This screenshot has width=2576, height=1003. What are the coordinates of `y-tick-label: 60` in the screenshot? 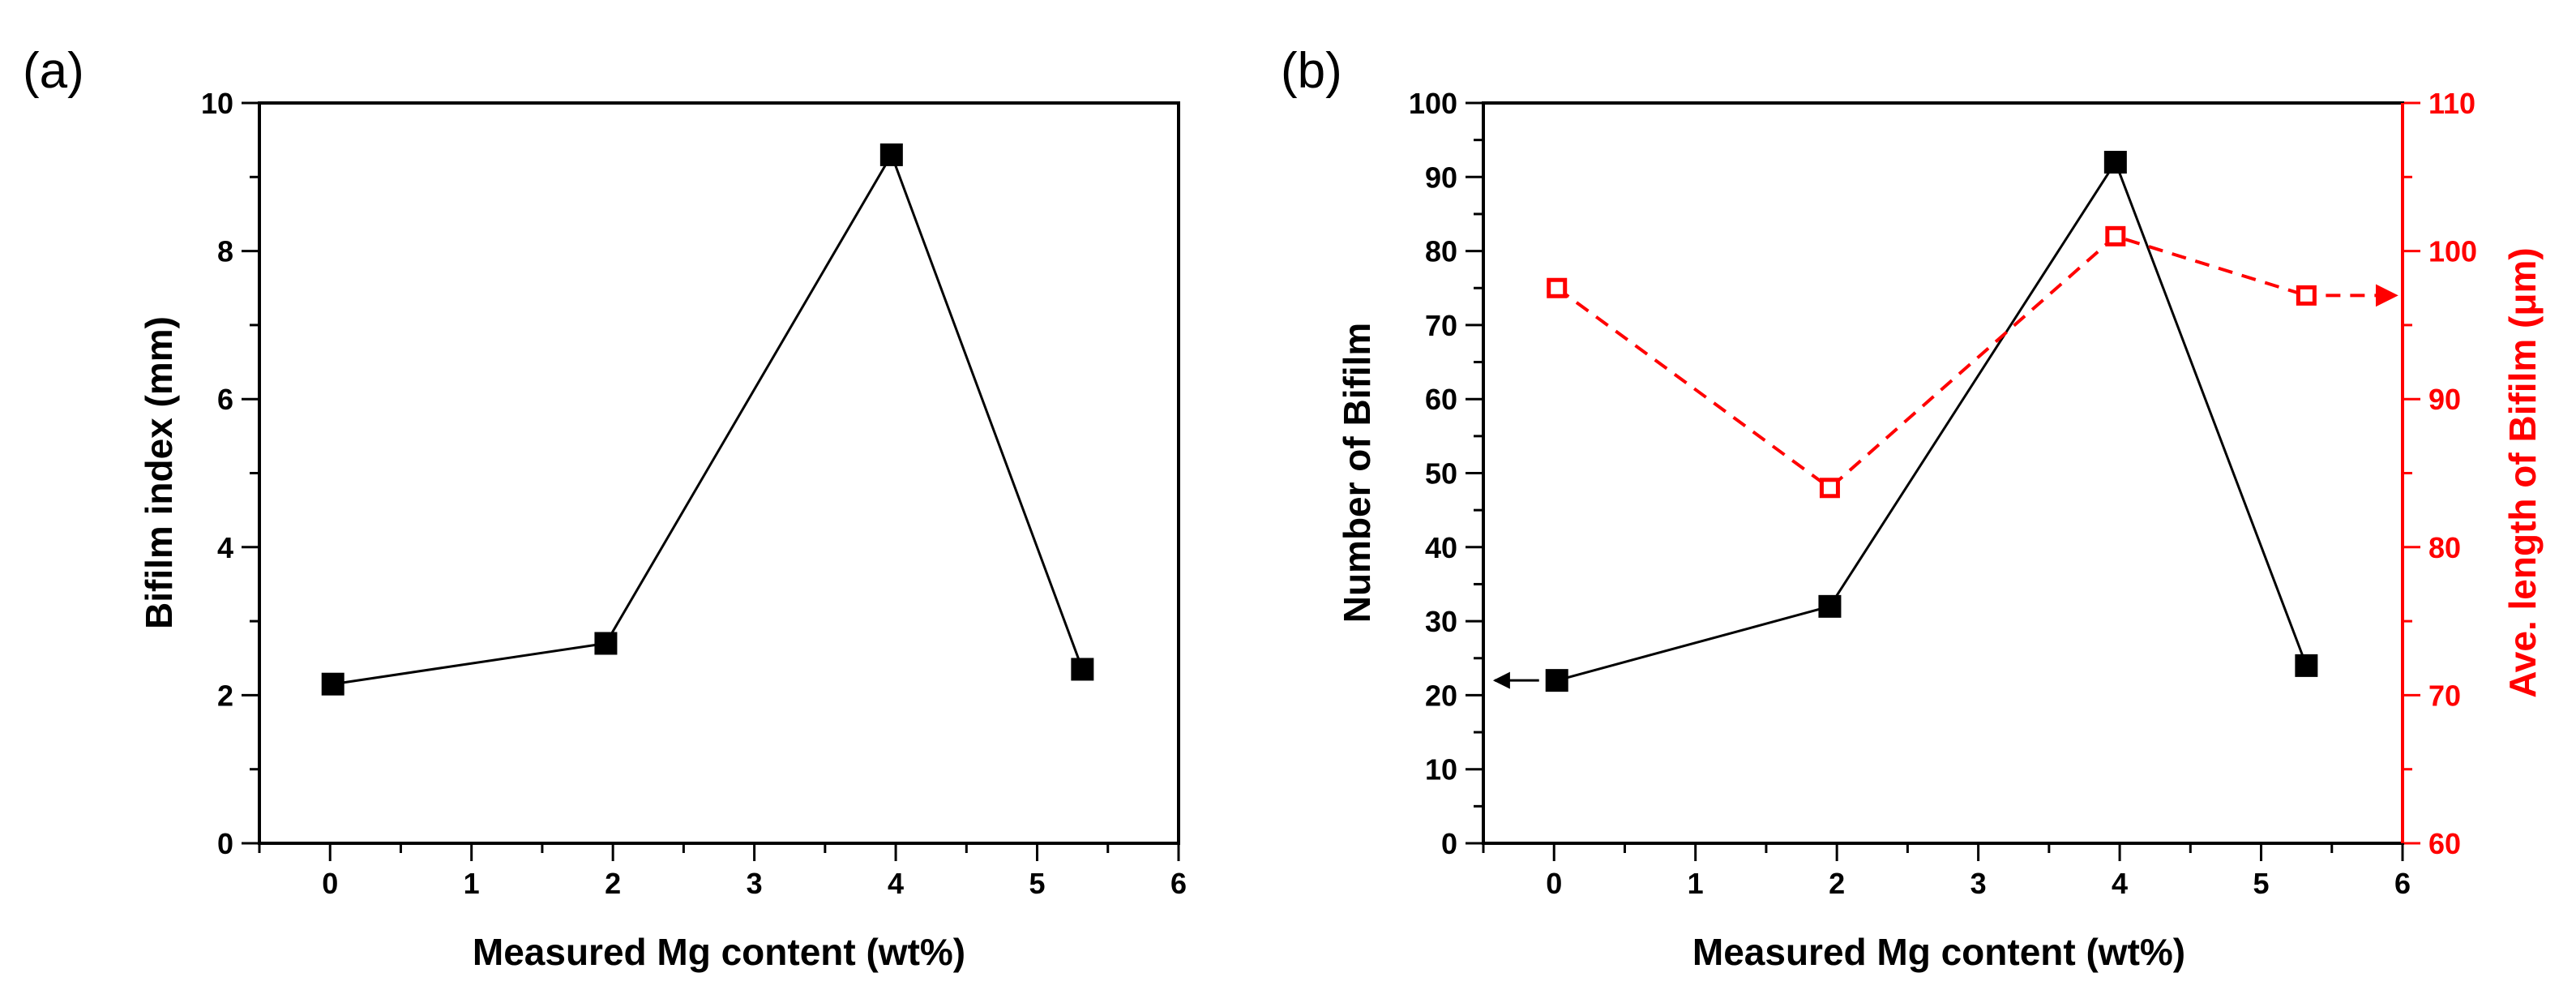 It's located at (1441, 400).